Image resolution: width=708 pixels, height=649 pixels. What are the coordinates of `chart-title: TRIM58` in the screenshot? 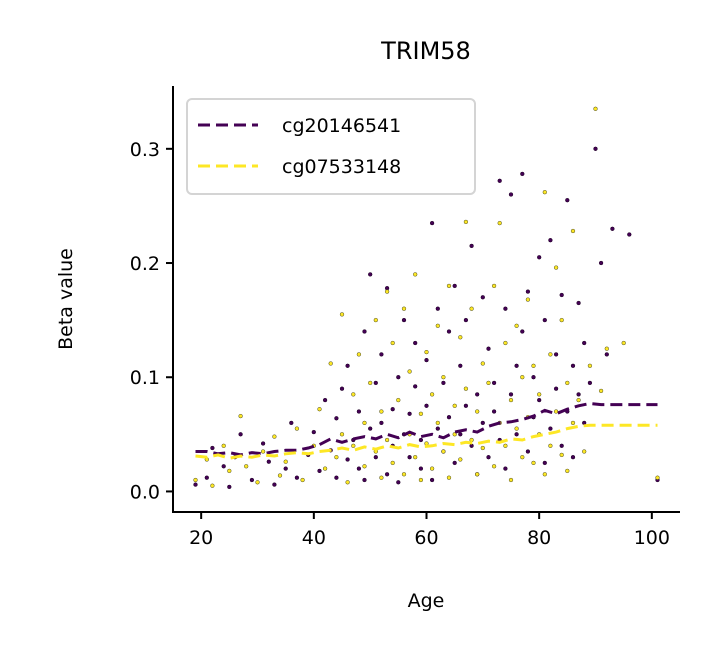 It's located at (425, 51).